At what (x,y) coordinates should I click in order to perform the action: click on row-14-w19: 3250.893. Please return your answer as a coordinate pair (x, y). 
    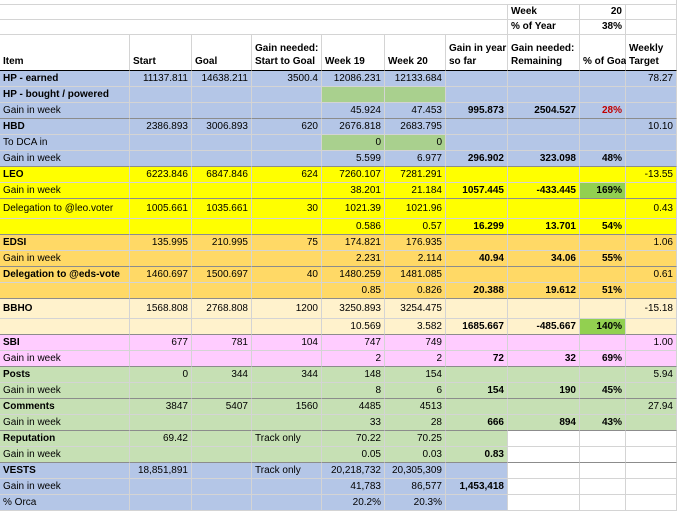
    Looking at the image, I should click on (353, 309).